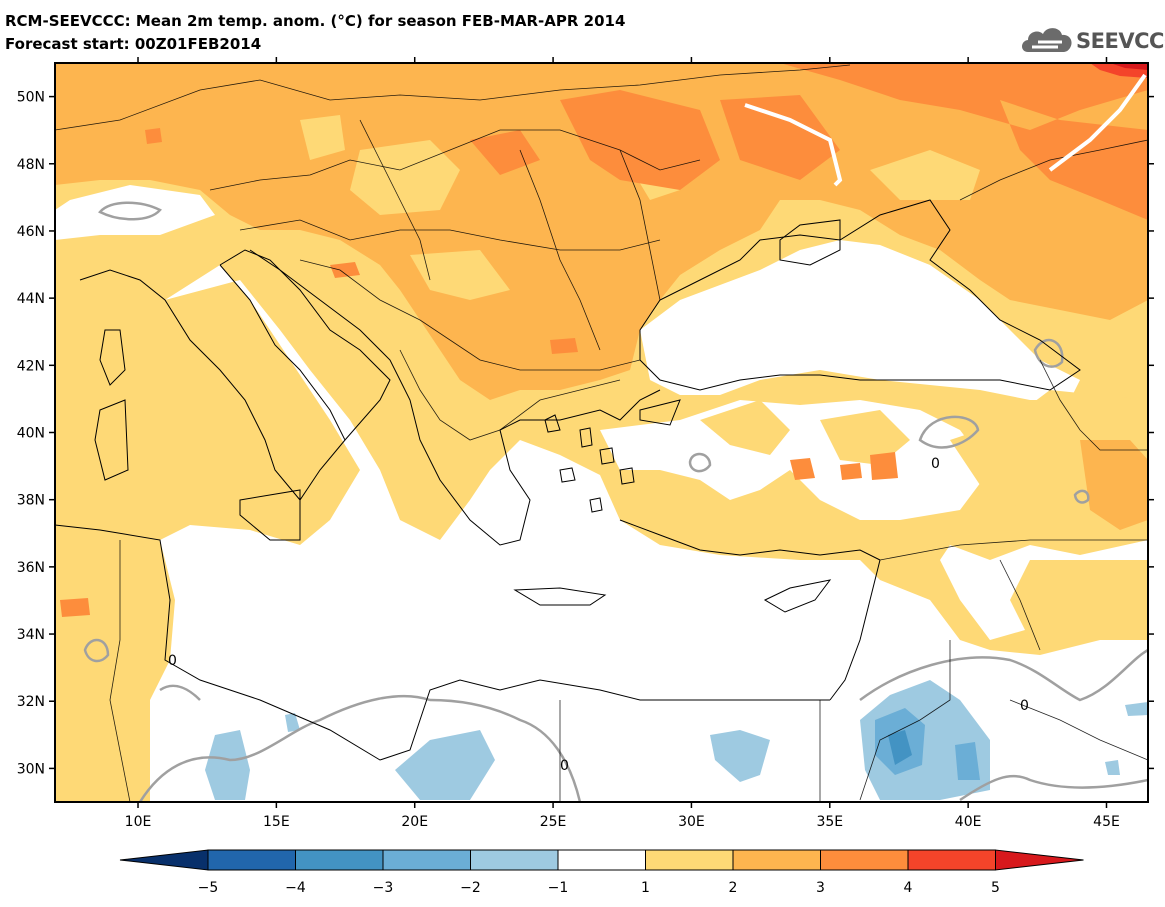  Describe the element at coordinates (560, 596) in the screenshot. I see `crete` at that location.